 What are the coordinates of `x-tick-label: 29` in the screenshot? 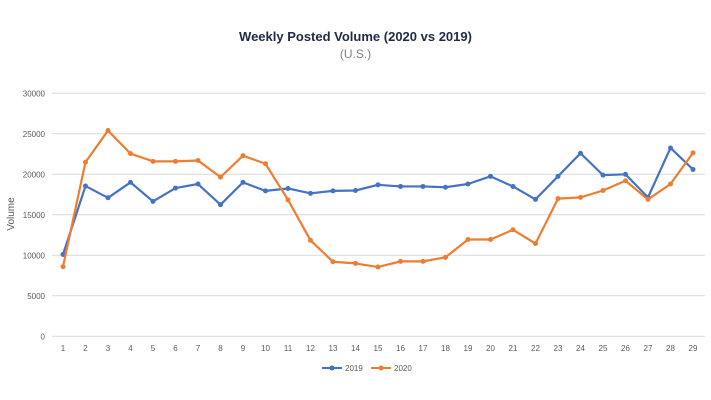 It's located at (693, 348).